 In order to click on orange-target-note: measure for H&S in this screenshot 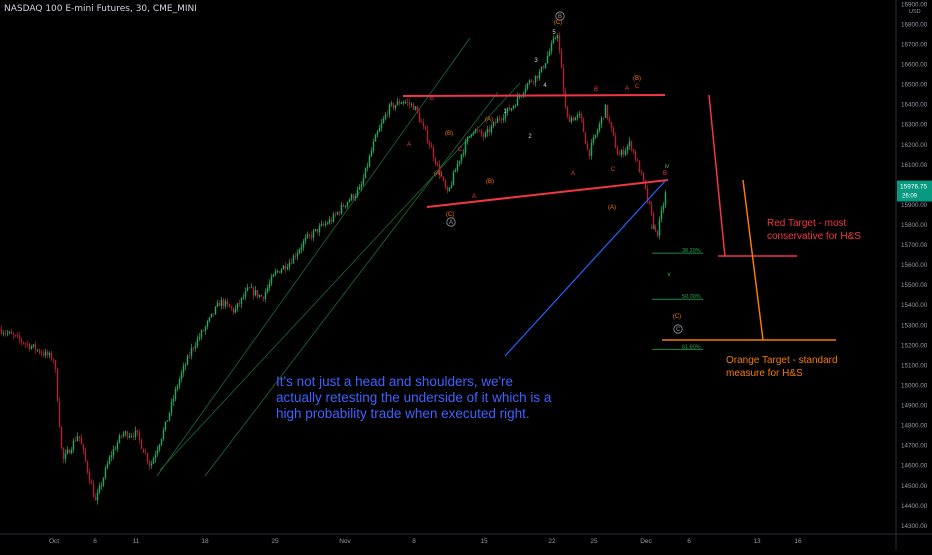, I will do `click(764, 373)`.